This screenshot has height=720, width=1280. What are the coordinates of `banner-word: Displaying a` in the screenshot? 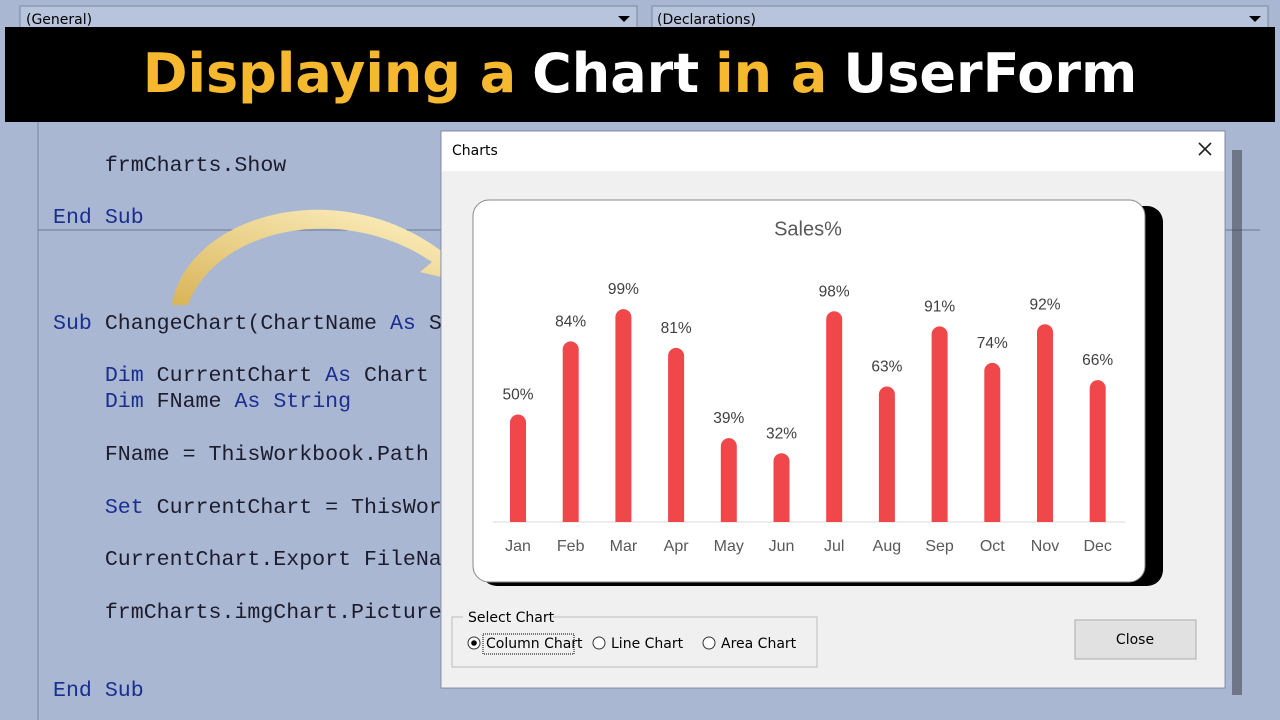 It's located at (329, 73).